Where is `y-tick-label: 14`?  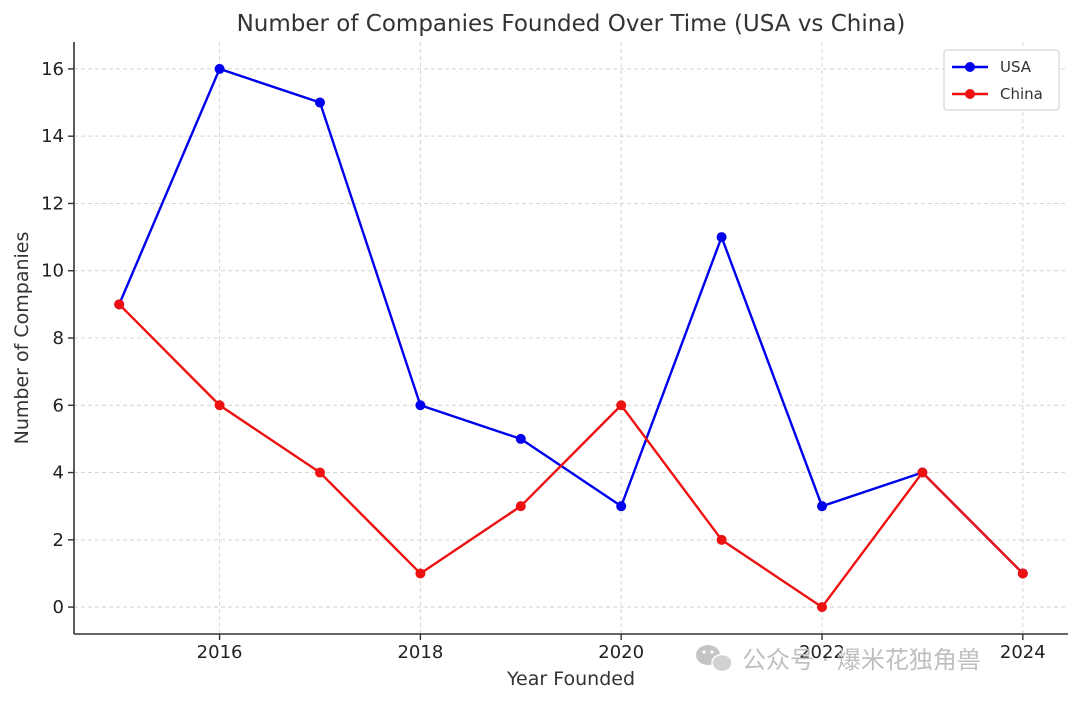 y-tick-label: 14 is located at coordinates (52, 136).